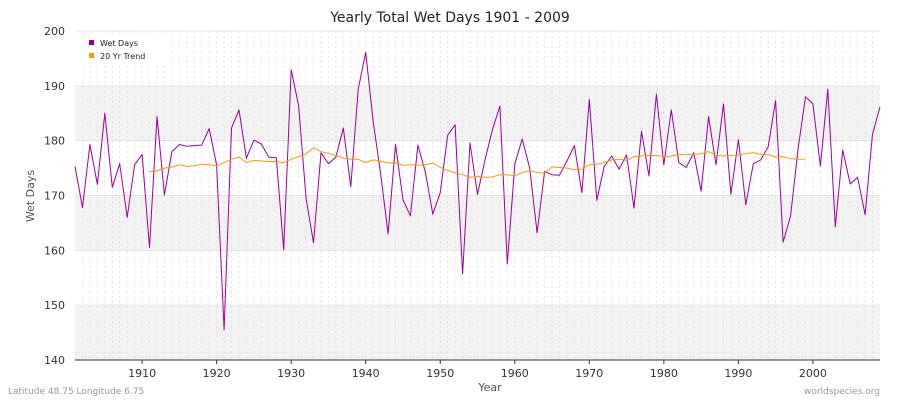 The width and height of the screenshot is (900, 400). What do you see at coordinates (54, 360) in the screenshot?
I see `y-tick-label: 140` at bounding box center [54, 360].